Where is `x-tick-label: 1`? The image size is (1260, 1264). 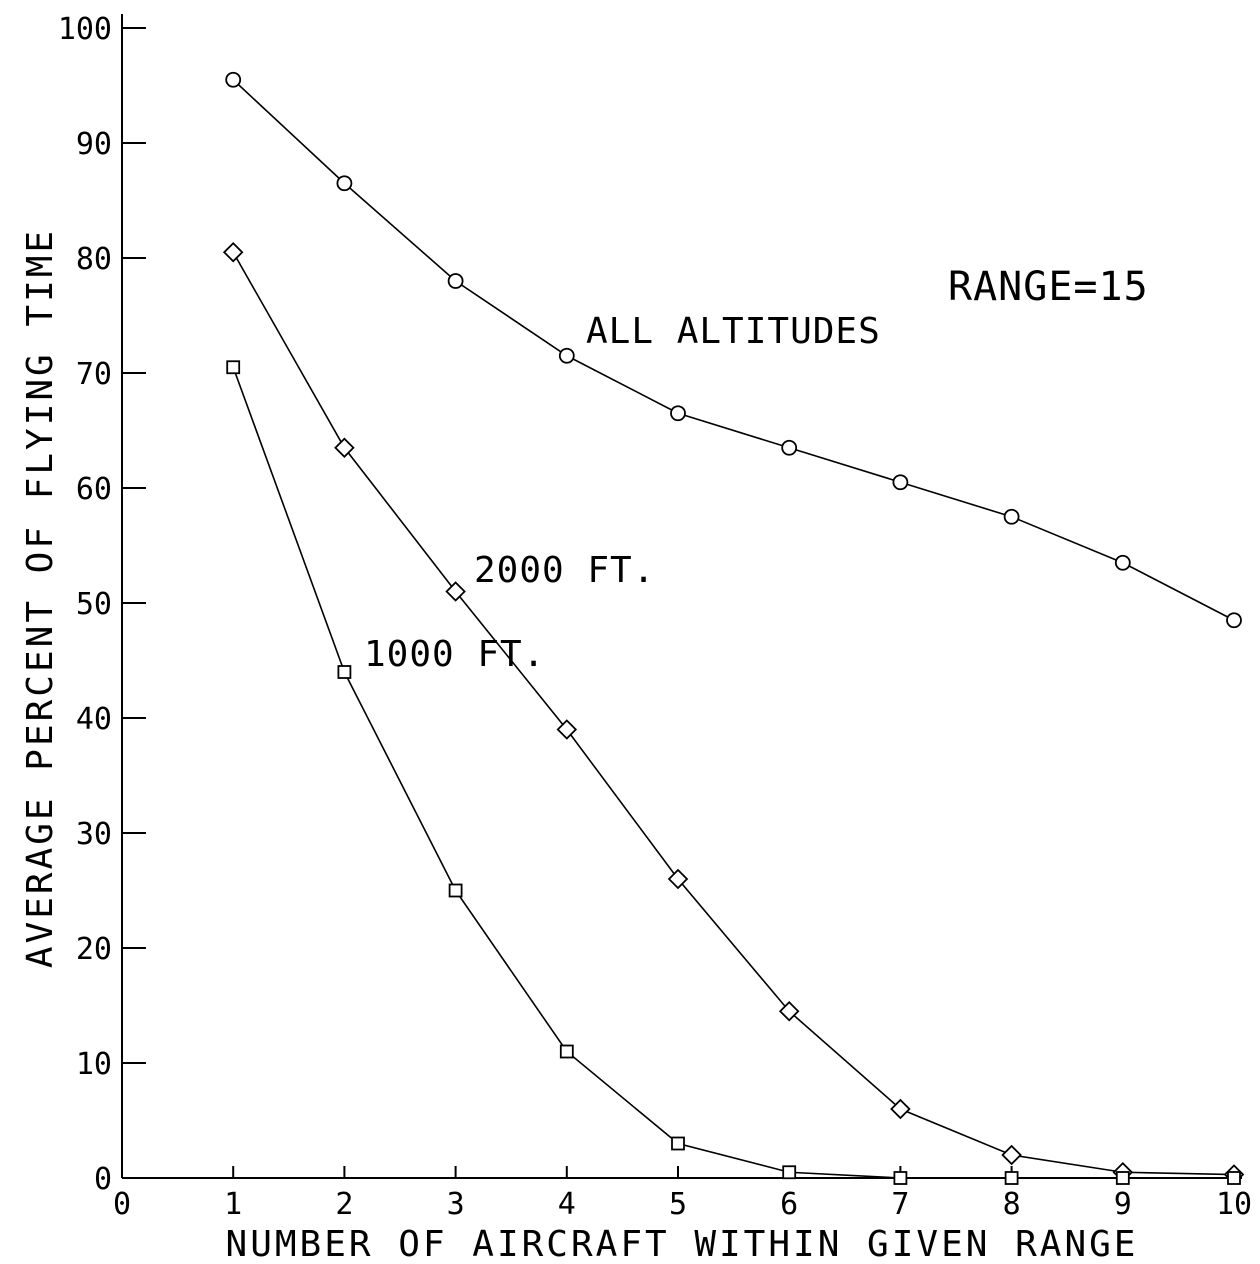 x-tick-label: 1 is located at coordinates (233, 1204).